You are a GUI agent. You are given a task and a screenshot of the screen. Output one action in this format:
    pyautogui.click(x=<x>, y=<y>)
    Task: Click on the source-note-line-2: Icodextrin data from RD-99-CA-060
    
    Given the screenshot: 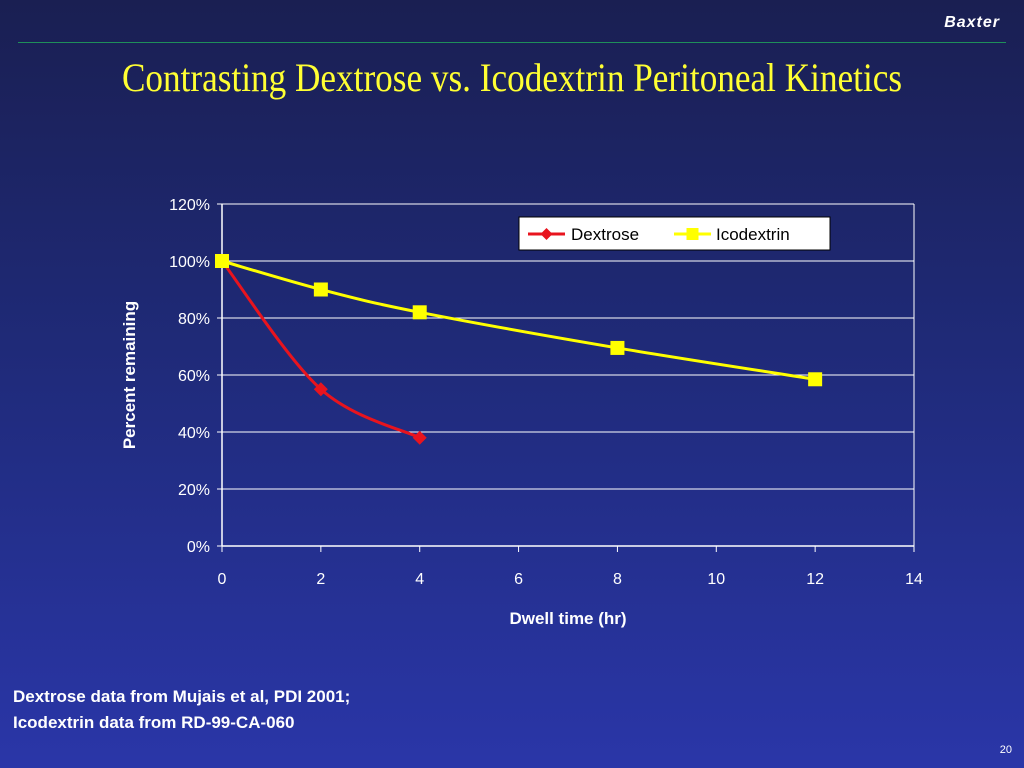 What is the action you would take?
    pyautogui.click(x=154, y=722)
    